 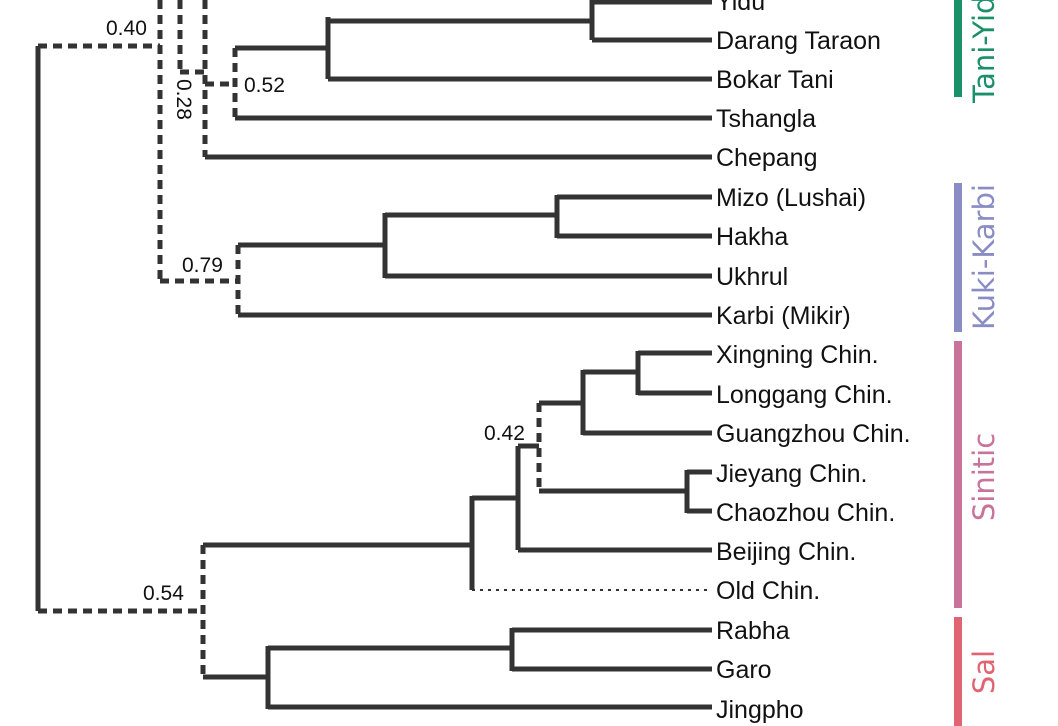 I want to click on taxon-label: Jingpho, so click(x=760, y=710).